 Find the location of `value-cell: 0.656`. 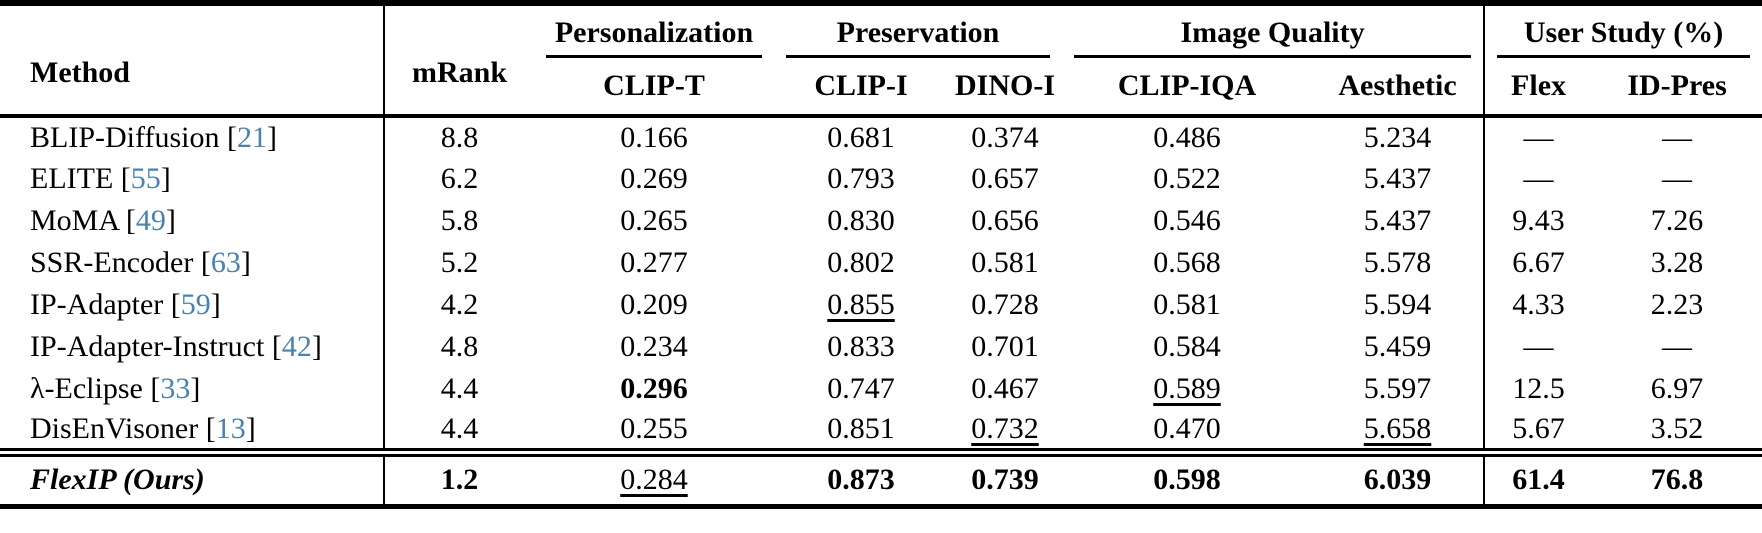

value-cell: 0.656 is located at coordinates (1005, 221).